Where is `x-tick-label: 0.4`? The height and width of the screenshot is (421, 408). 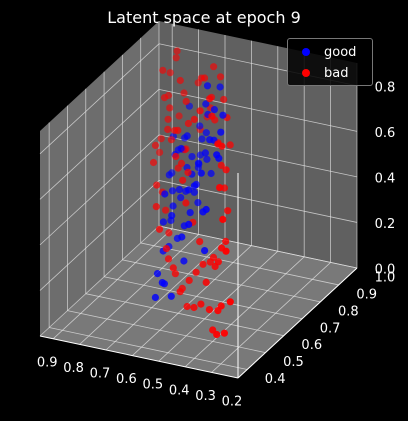
x-tick-label: 0.4 is located at coordinates (179, 390).